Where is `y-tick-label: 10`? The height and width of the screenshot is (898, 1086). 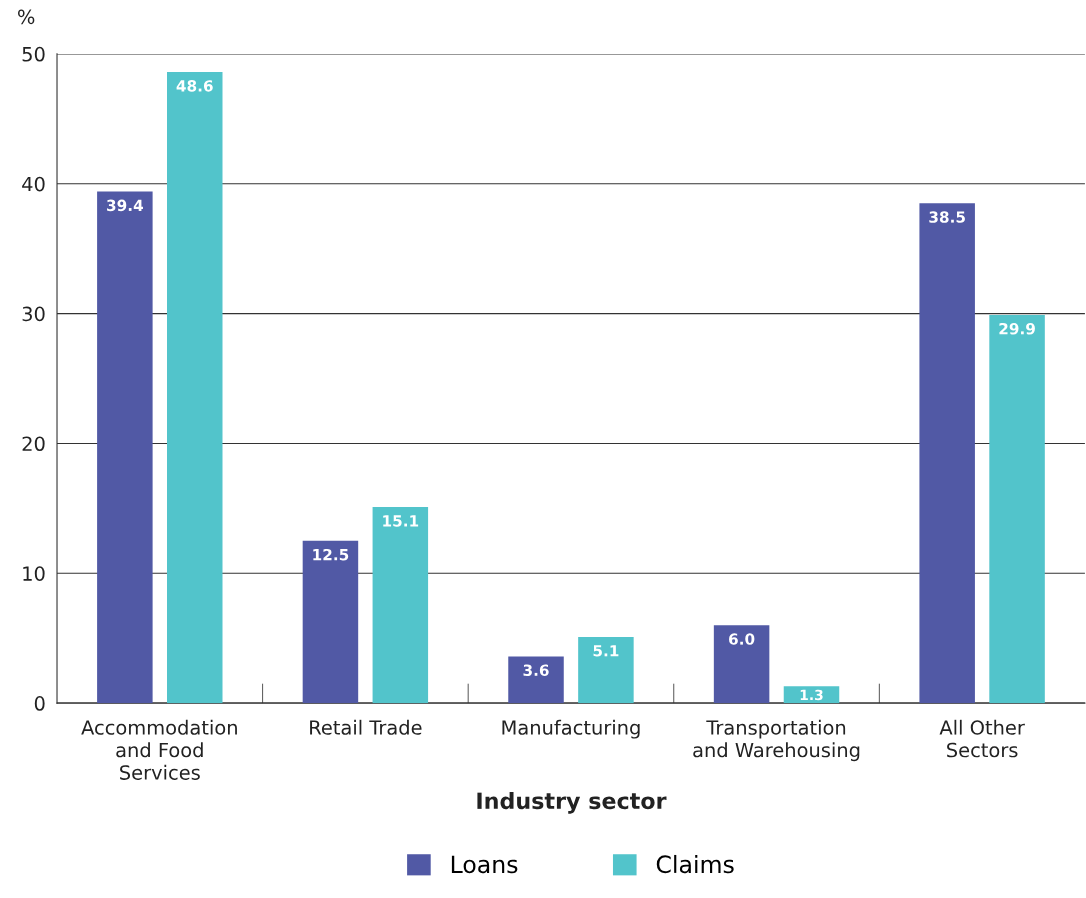
y-tick-label: 10 is located at coordinates (34, 573).